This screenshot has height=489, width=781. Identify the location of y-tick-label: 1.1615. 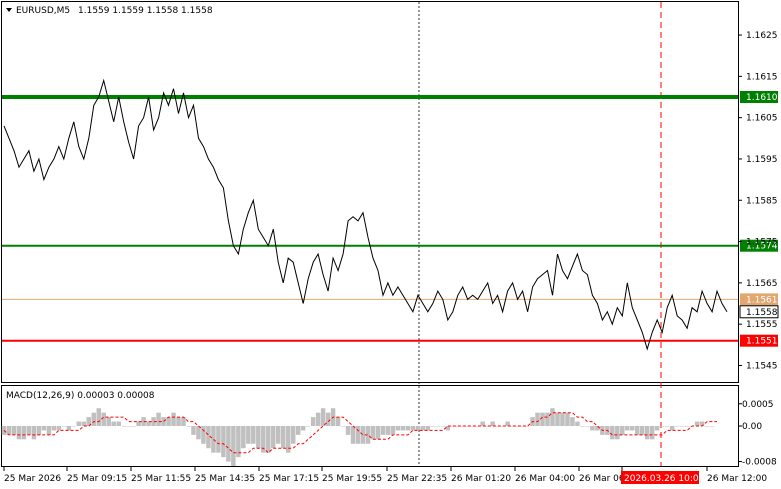
(762, 77).